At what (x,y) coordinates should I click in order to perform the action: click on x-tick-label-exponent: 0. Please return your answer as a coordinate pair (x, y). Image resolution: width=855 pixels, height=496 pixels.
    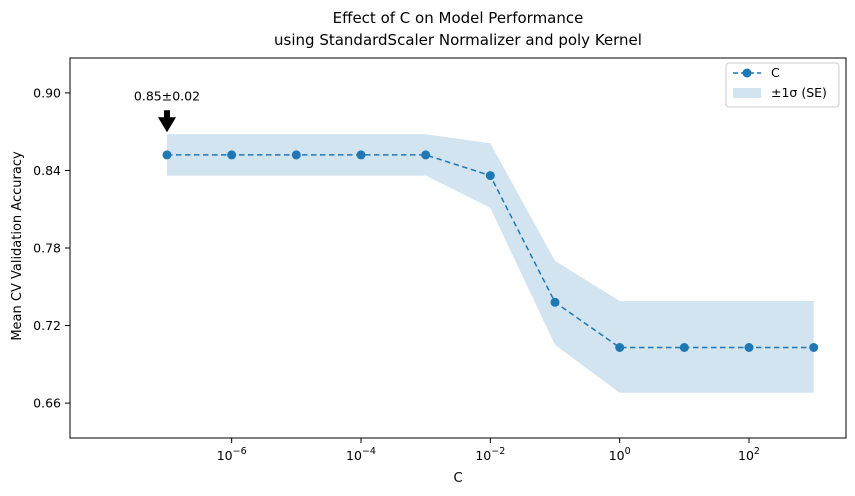
    Looking at the image, I should click on (628, 451).